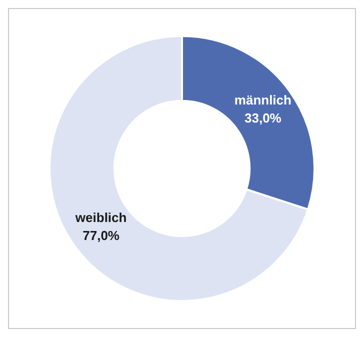 The image size is (364, 337). I want to click on data-label: 33,0%, so click(263, 118).